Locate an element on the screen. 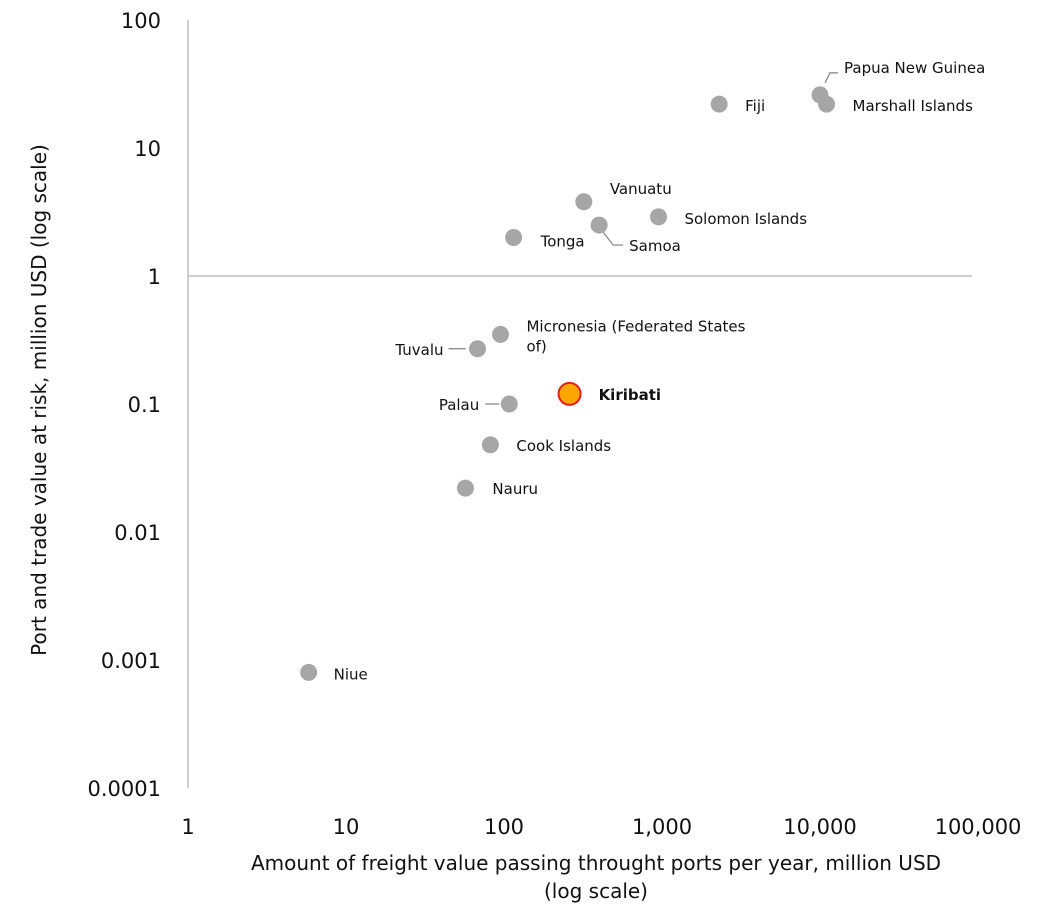  label-solomon-islands: Solomon Islands is located at coordinates (745, 219).